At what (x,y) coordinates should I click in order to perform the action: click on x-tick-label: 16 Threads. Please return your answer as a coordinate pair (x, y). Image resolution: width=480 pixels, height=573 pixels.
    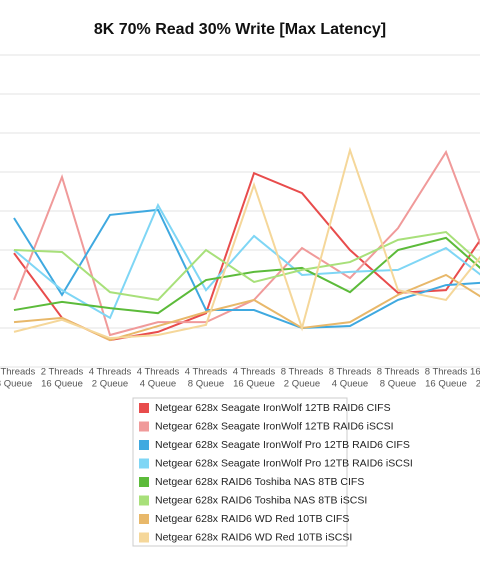
    Looking at the image, I should click on (475, 372).